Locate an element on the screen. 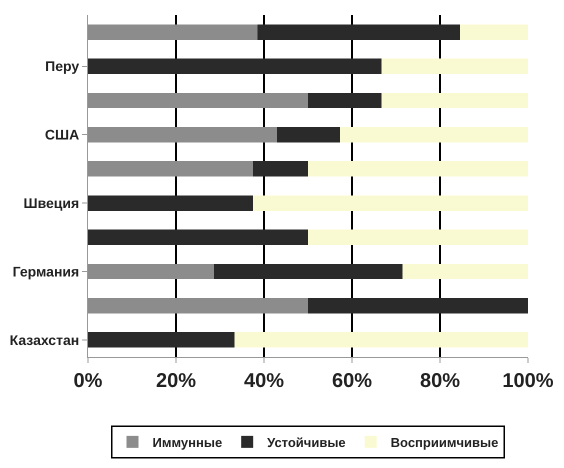 The image size is (564, 468). legend-label: Восприимчивые is located at coordinates (444, 442).